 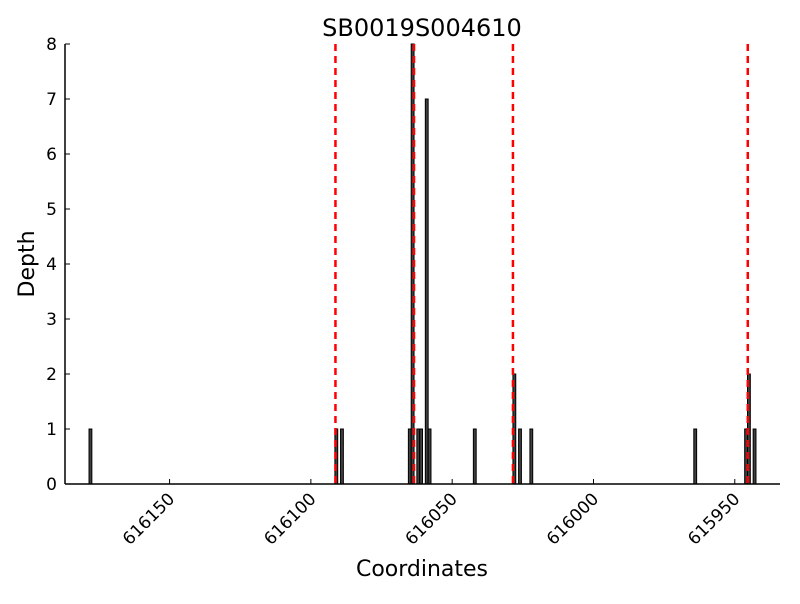 I want to click on y-tick-label-1: 1, so click(x=51, y=430).